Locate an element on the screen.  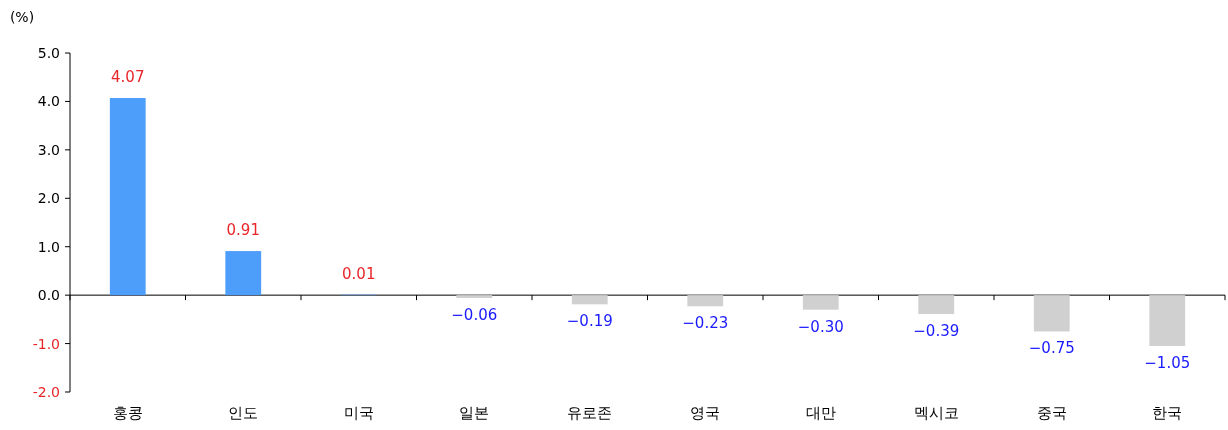
data-label: −0.19 is located at coordinates (589, 321).